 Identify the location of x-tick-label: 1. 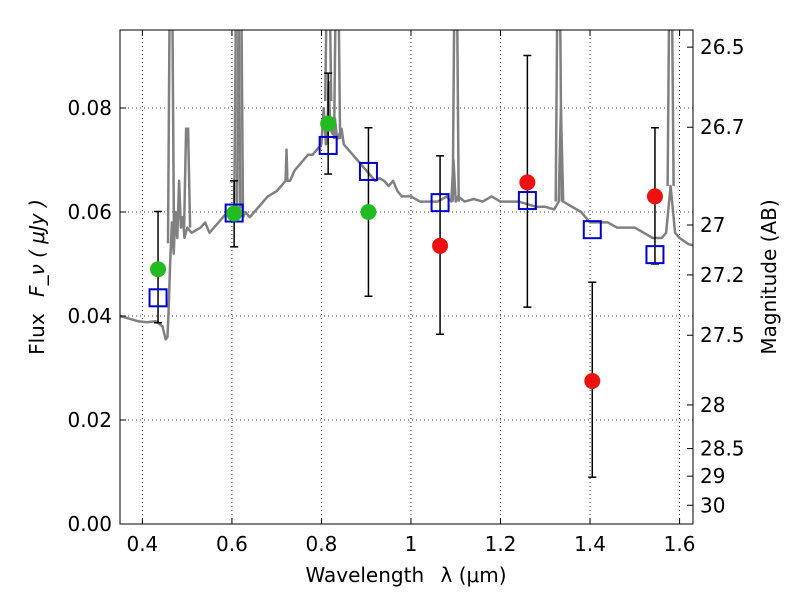
(411, 544).